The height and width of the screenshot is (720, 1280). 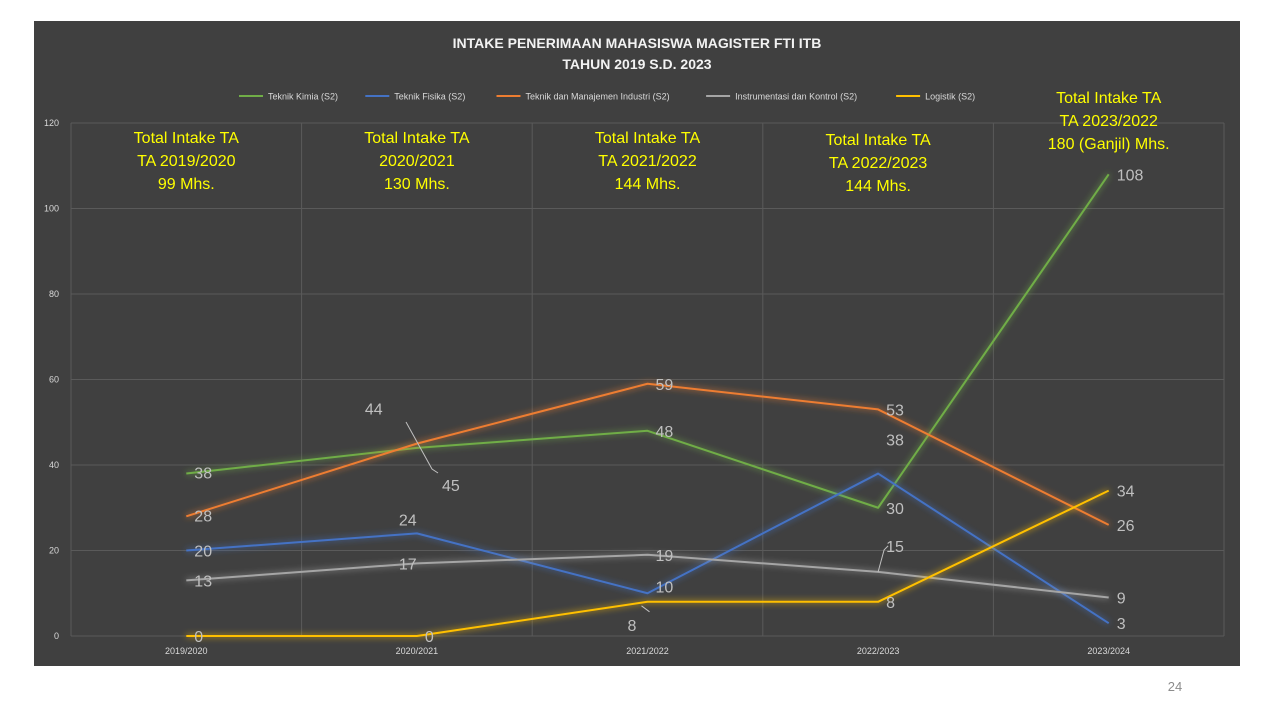 I want to click on y-tick-label: 80, so click(x=54, y=294).